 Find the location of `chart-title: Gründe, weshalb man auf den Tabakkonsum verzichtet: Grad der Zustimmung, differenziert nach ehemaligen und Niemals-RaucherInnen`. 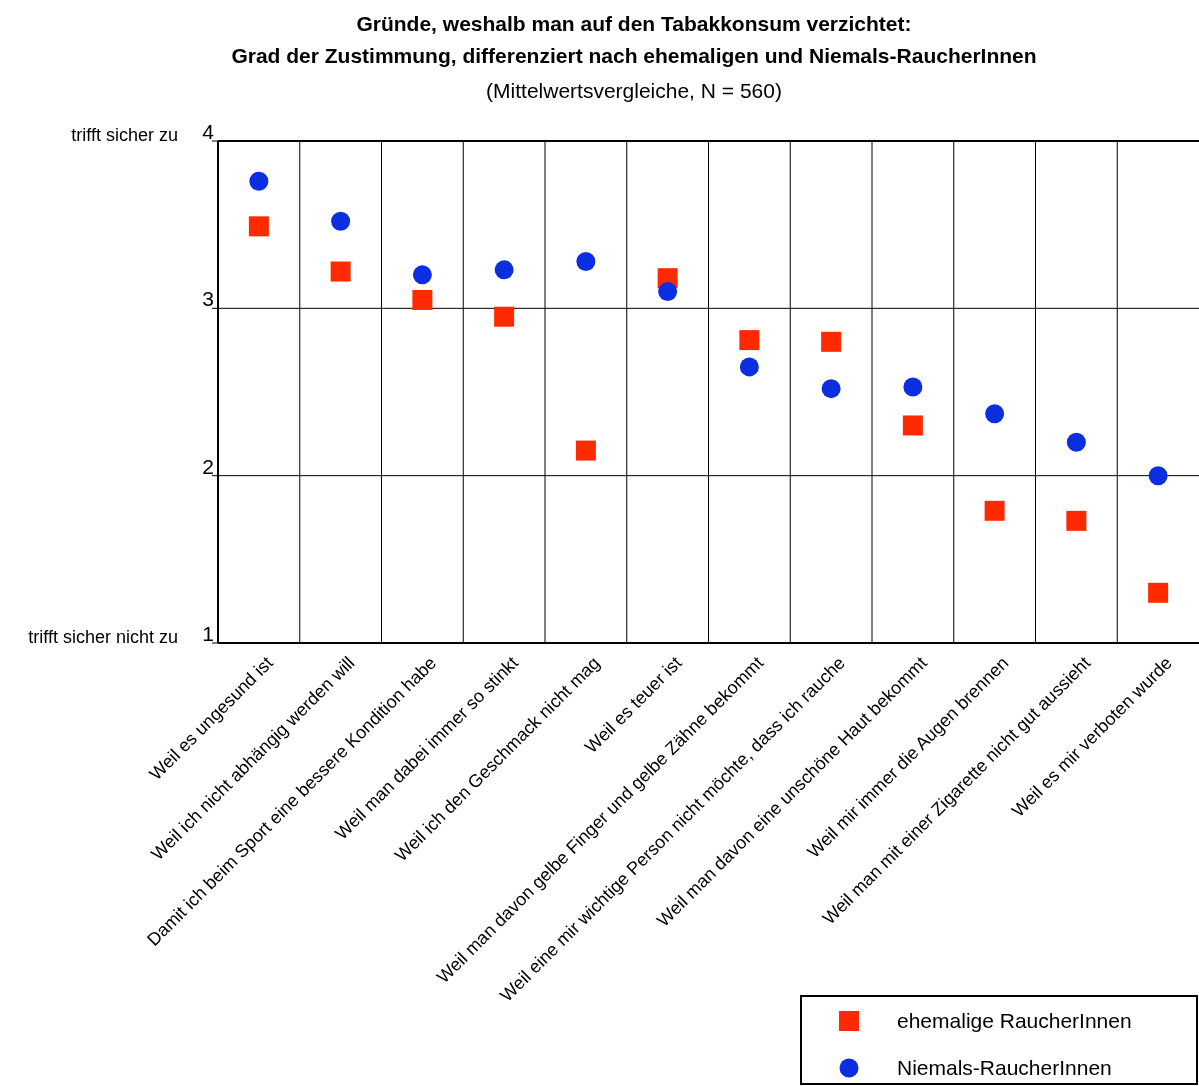

chart-title: Gründe, weshalb man auf den Tabakkonsum verzichtet: Grad der Zustimmung, differenziert nach ehemaligen und Niemals-RaucherInnen is located at coordinates (634, 39).